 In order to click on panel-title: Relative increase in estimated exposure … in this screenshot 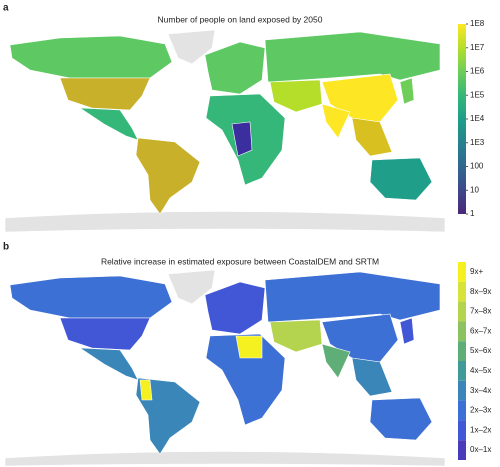, I will do `click(240, 261)`.